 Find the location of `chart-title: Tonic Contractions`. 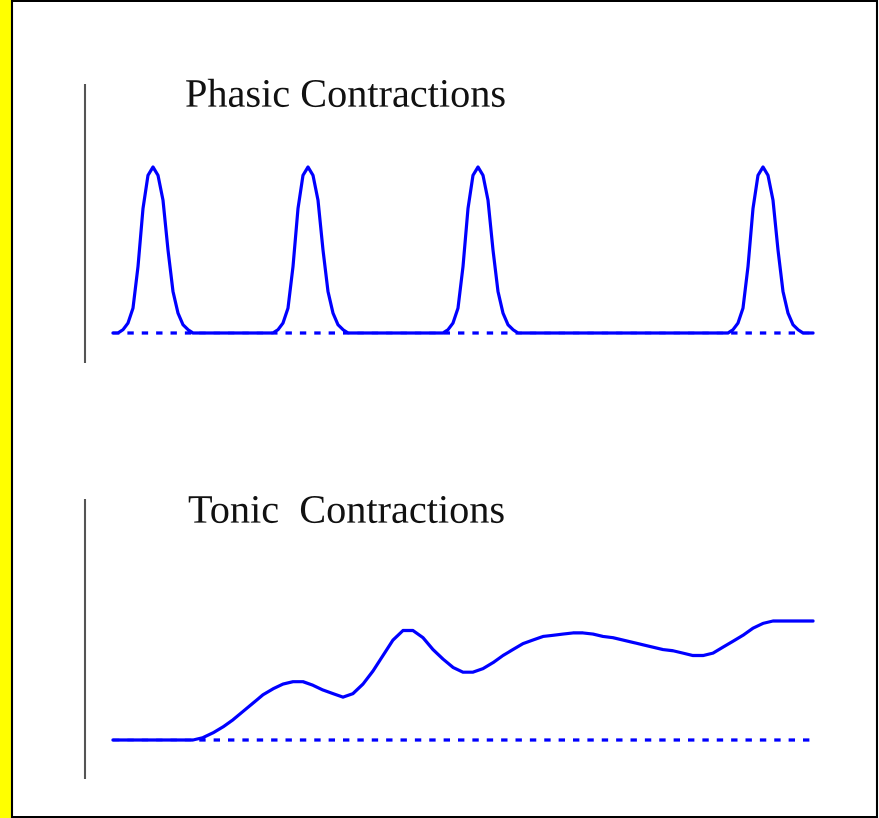

chart-title: Tonic Contractions is located at coordinates (346, 510).